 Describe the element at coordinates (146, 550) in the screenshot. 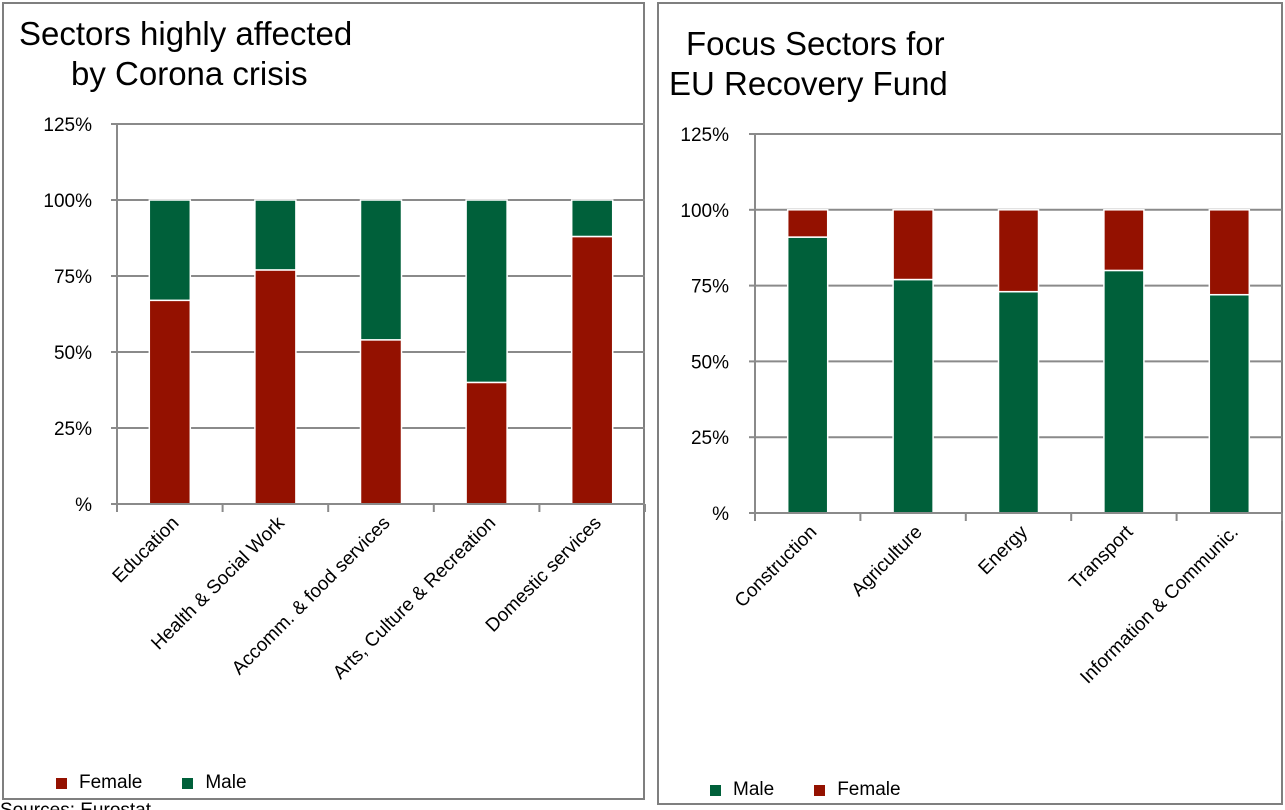

I see `x-category-label: Education` at that location.